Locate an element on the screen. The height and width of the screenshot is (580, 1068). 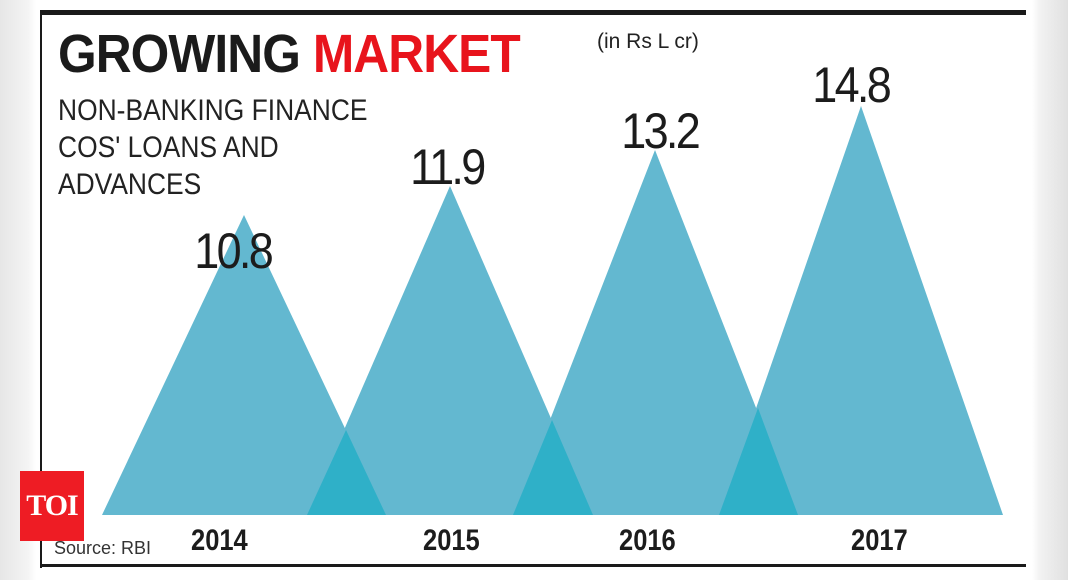
x-label-2016: 2016 is located at coordinates (647, 540).